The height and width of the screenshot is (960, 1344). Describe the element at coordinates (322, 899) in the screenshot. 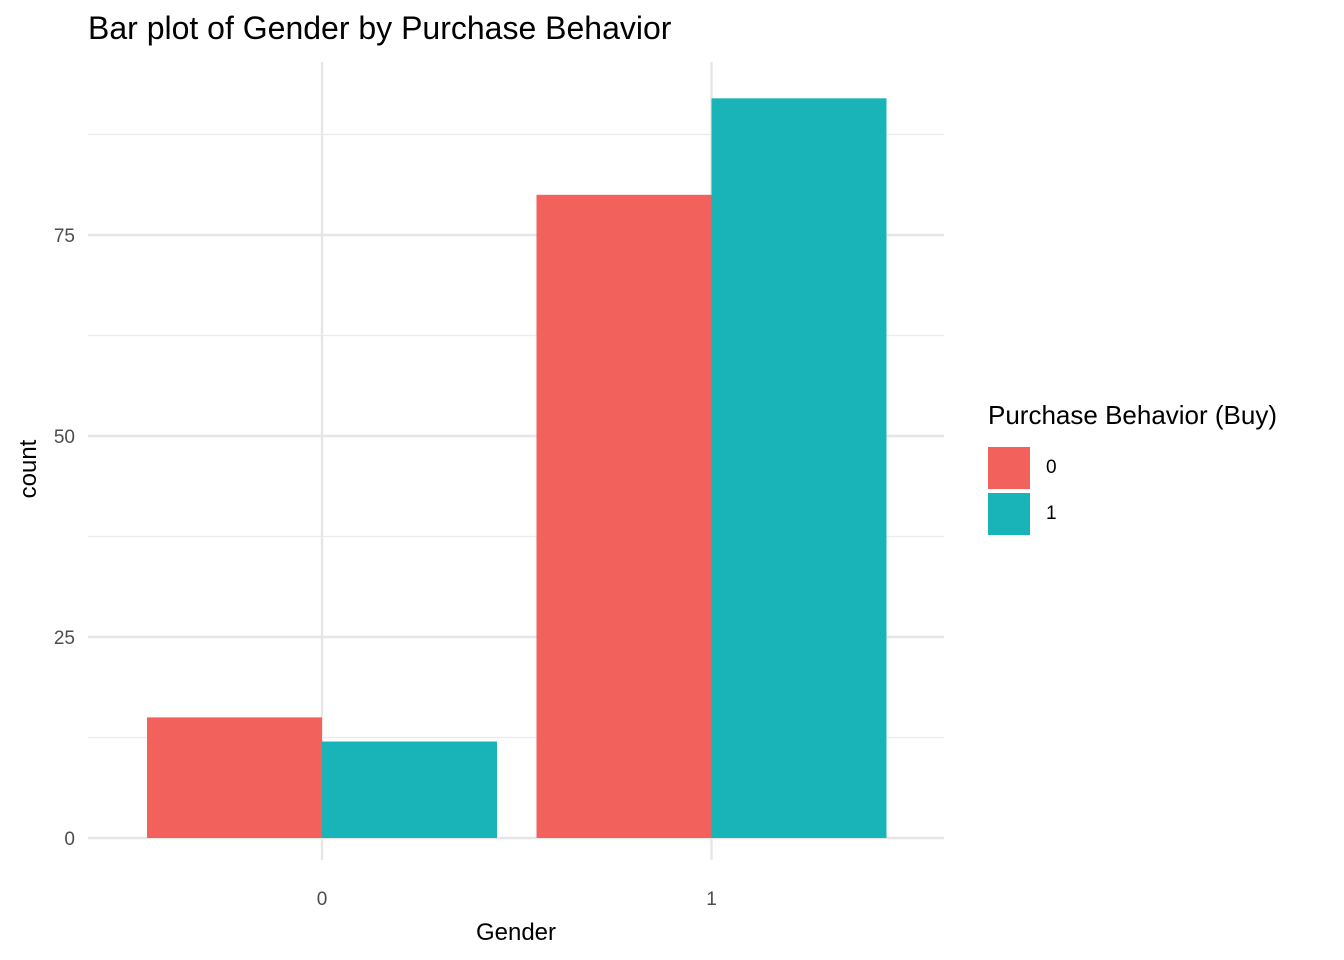

I see `x-tick-label: 0` at that location.